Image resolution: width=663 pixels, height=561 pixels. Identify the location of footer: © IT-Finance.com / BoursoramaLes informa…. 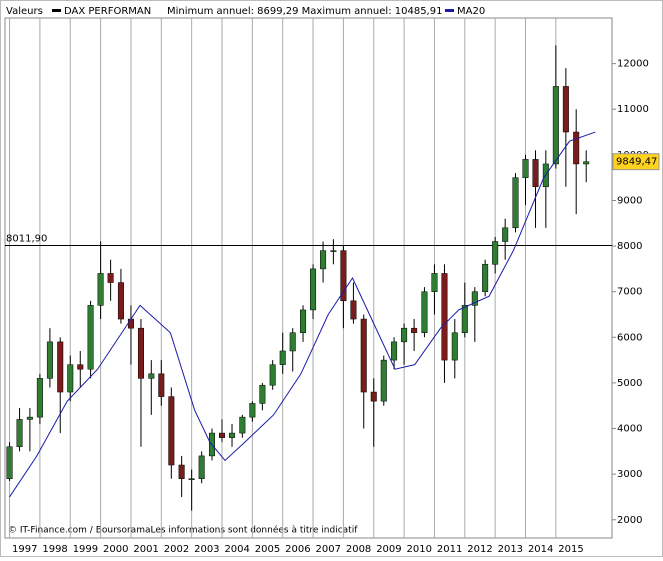
(183, 530).